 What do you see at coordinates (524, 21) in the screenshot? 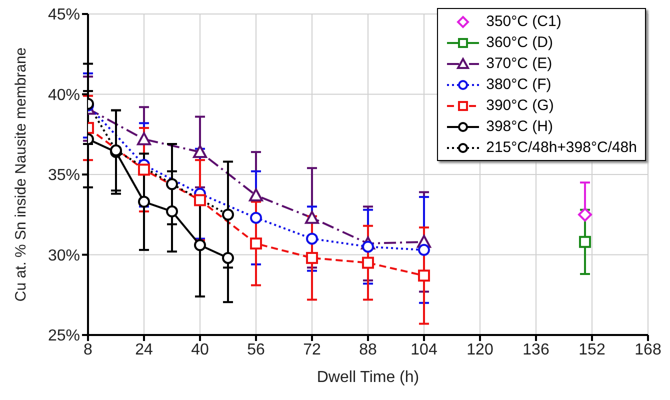
I see `legend-label: 350°C (C1)` at bounding box center [524, 21].